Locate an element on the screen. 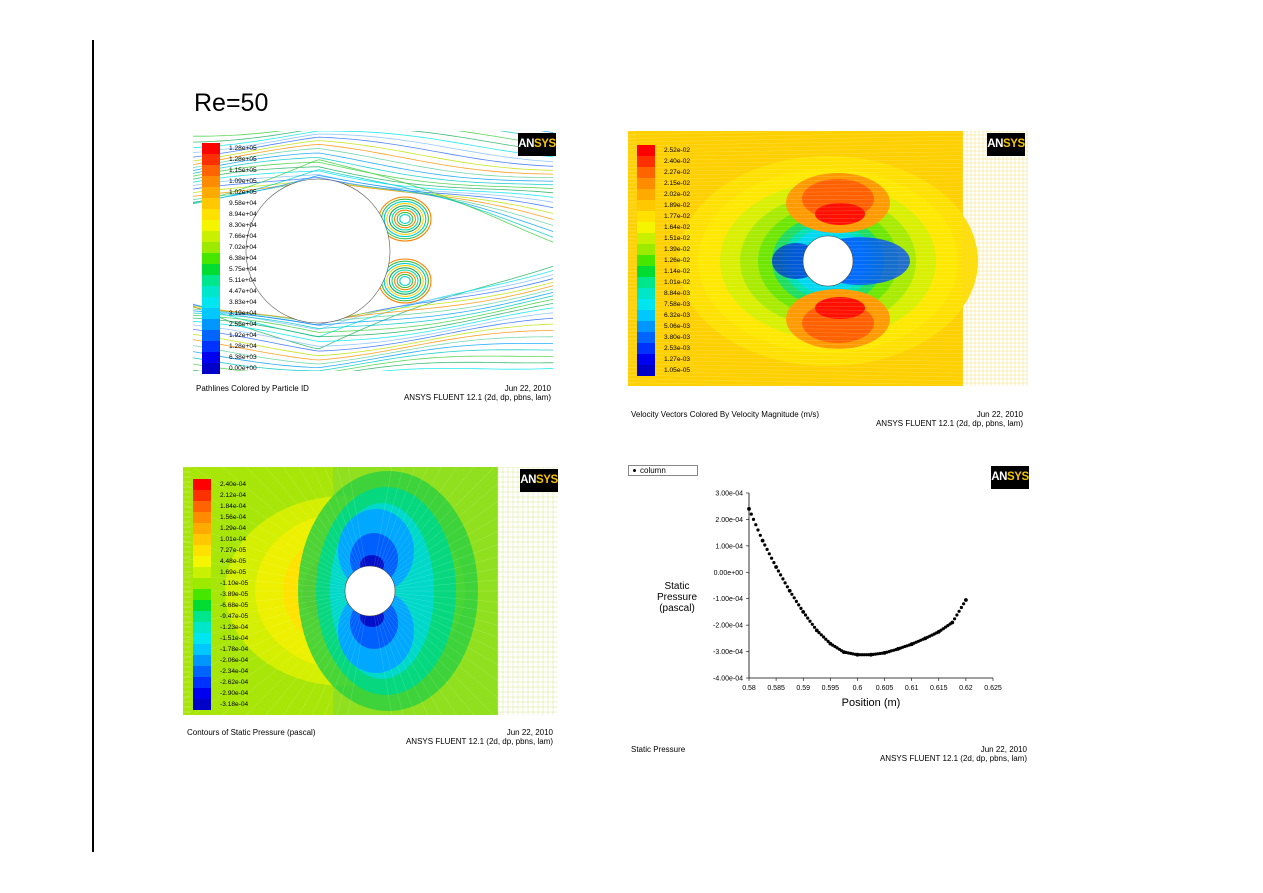 This screenshot has height=893, width=1263. colorbar-row: 1.02e+05 is located at coordinates (229, 192).